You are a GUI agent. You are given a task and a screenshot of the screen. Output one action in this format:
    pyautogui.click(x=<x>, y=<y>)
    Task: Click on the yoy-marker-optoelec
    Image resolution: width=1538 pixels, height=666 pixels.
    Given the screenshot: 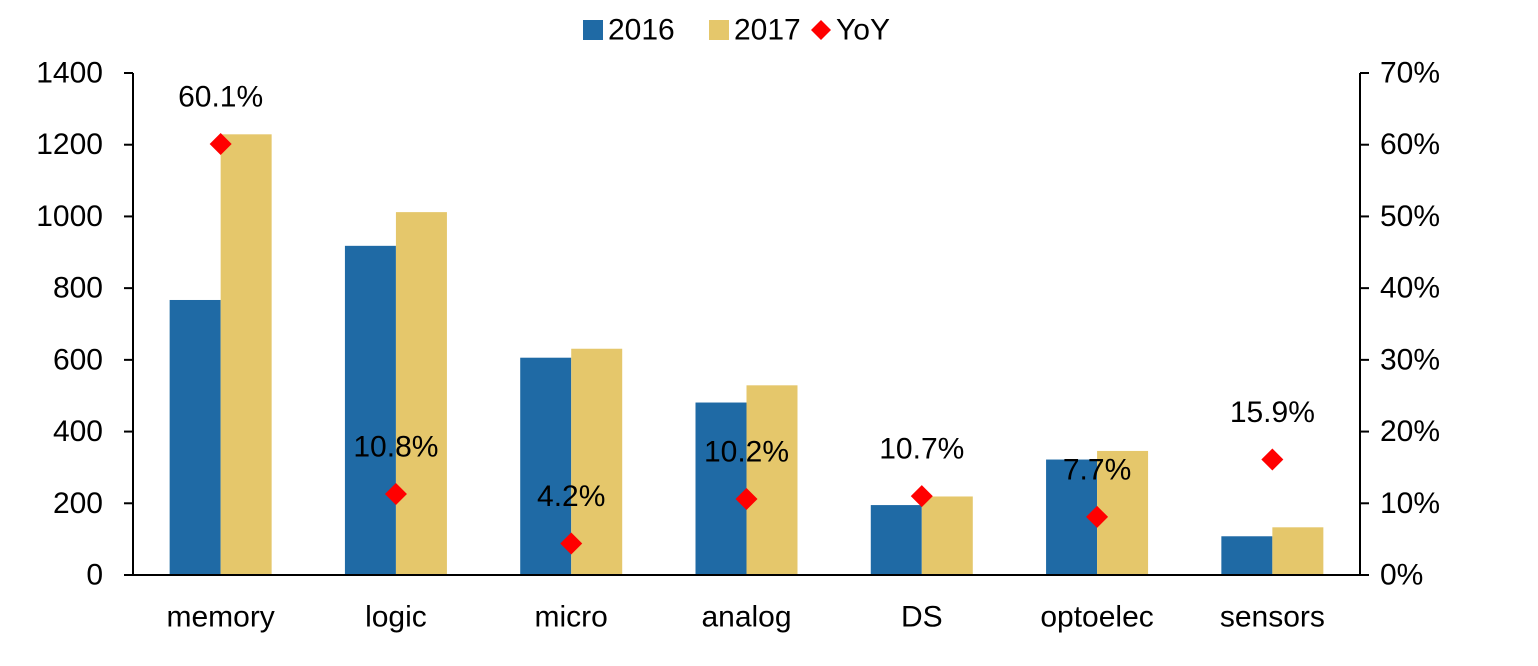 What is the action you would take?
    pyautogui.click(x=1097, y=516)
    